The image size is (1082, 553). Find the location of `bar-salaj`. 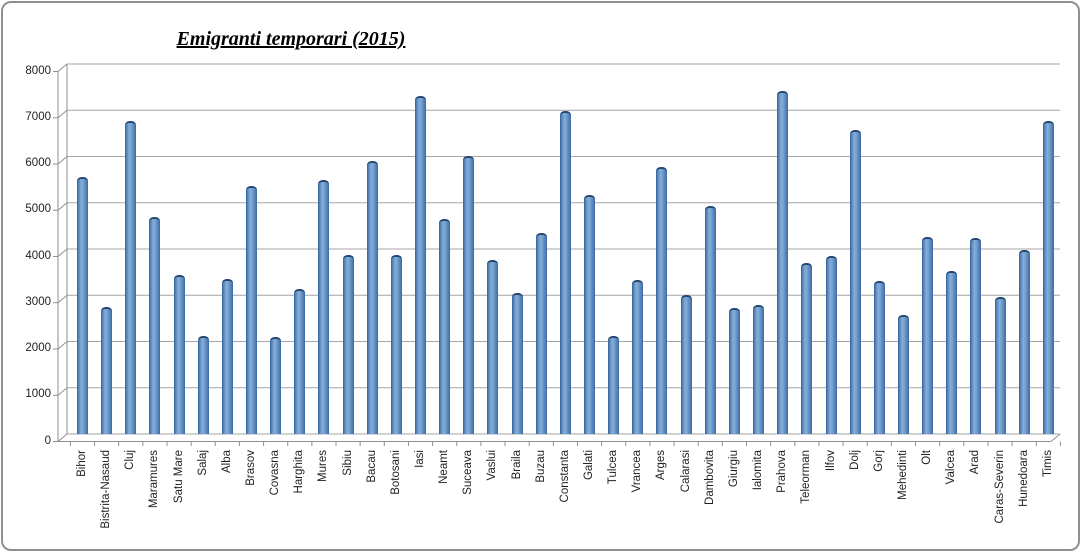

bar-salaj is located at coordinates (203, 385).